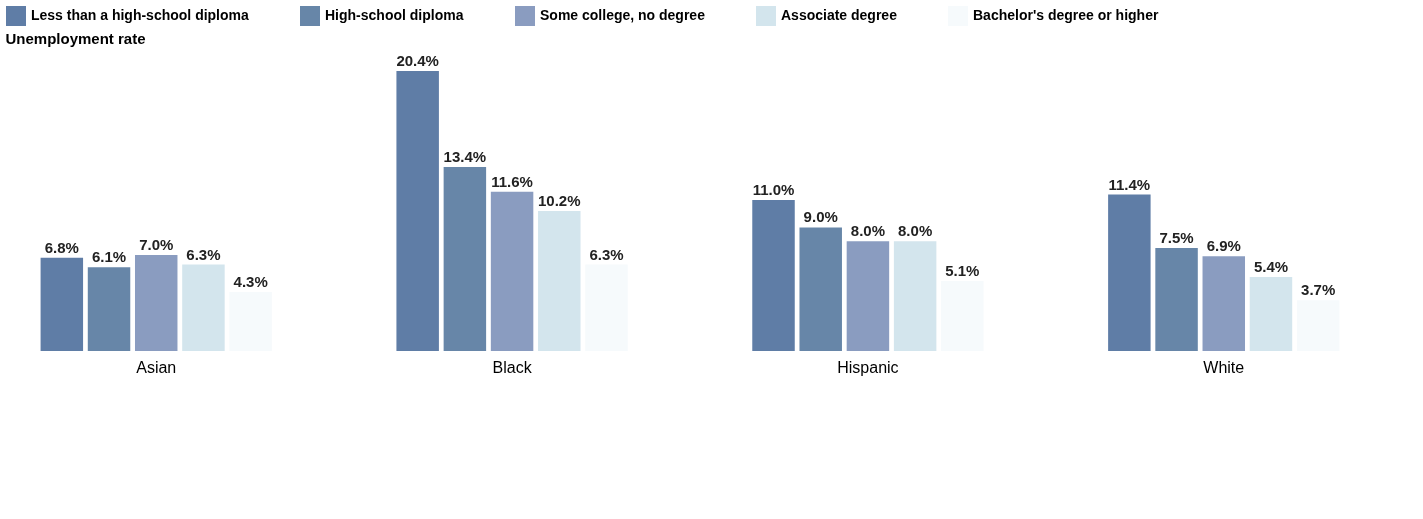  I want to click on data-label: 7.0%, so click(156, 244).